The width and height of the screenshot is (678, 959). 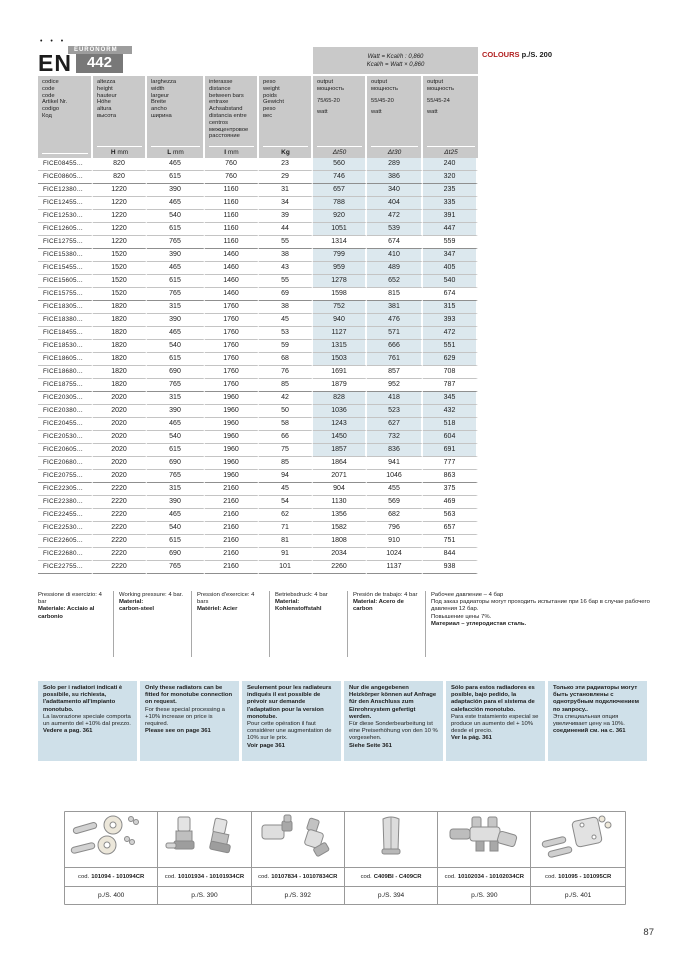 What do you see at coordinates (395, 385) in the screenshot?
I see `cell-output-dt30: 952` at bounding box center [395, 385].